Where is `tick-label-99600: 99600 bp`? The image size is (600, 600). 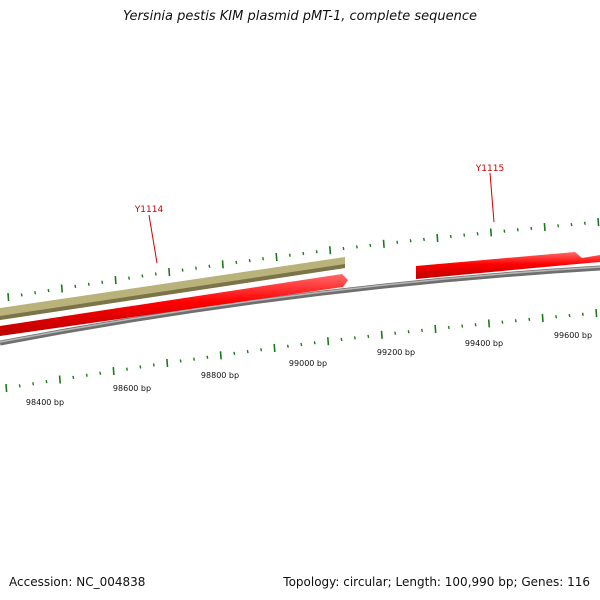
tick-label-99600: 99600 bp is located at coordinates (573, 335).